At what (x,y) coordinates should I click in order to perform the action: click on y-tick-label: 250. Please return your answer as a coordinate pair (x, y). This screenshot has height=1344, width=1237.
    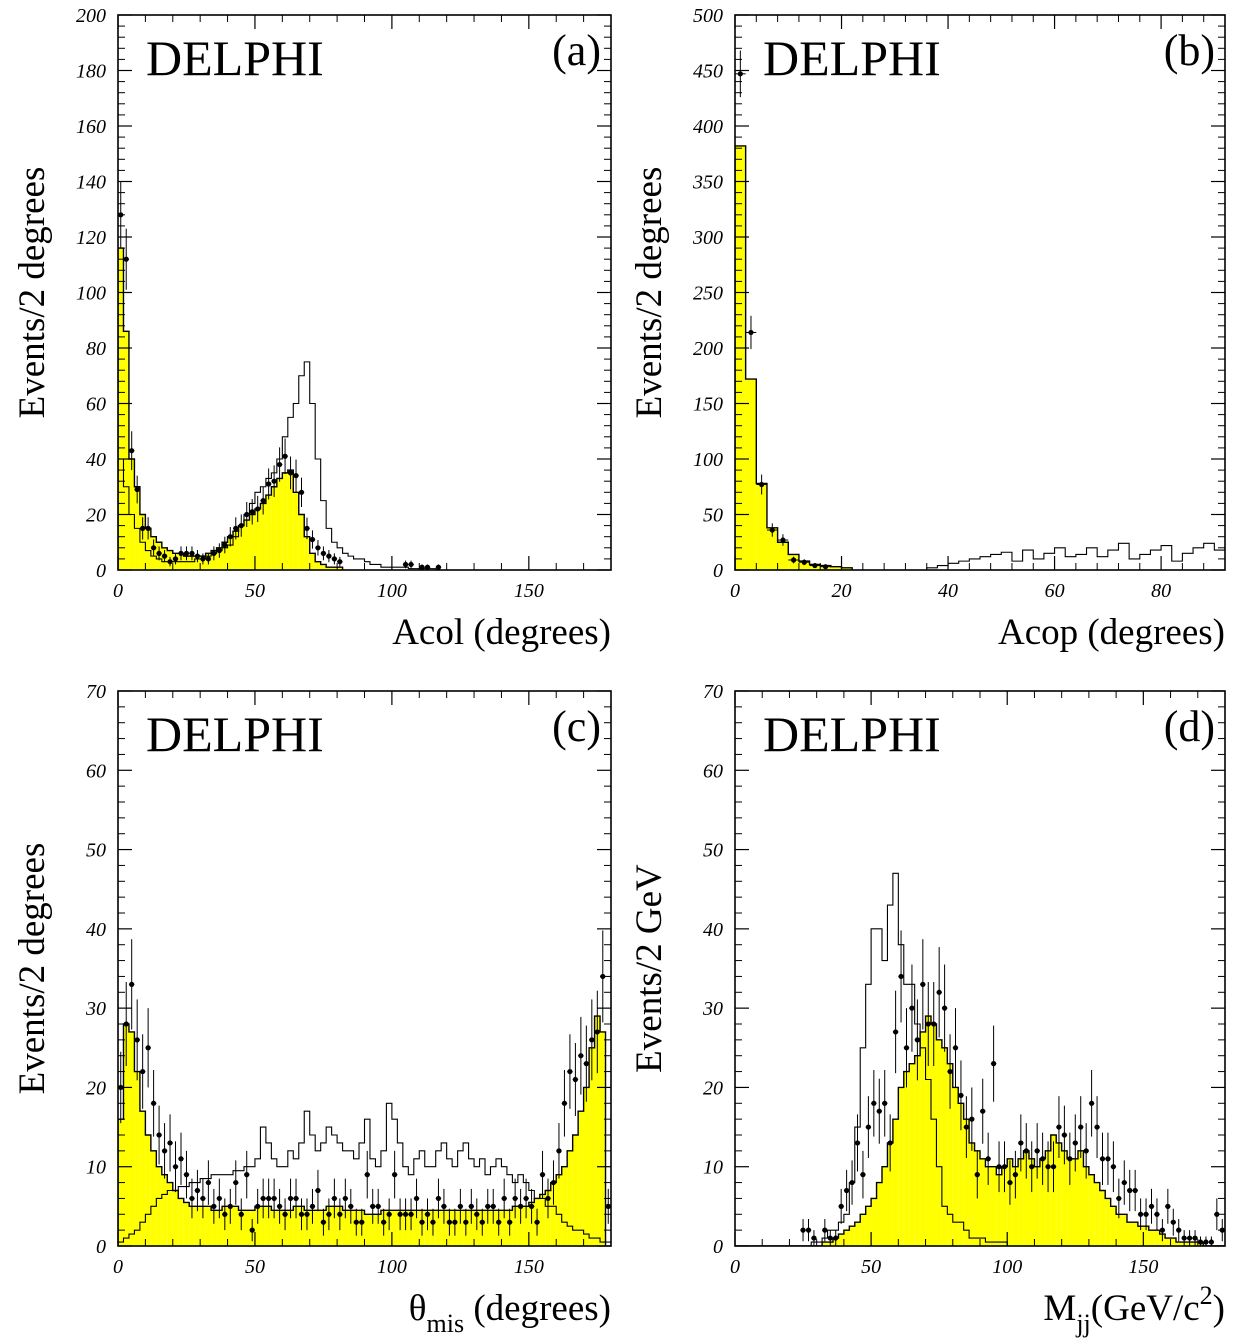
    Looking at the image, I should click on (708, 294).